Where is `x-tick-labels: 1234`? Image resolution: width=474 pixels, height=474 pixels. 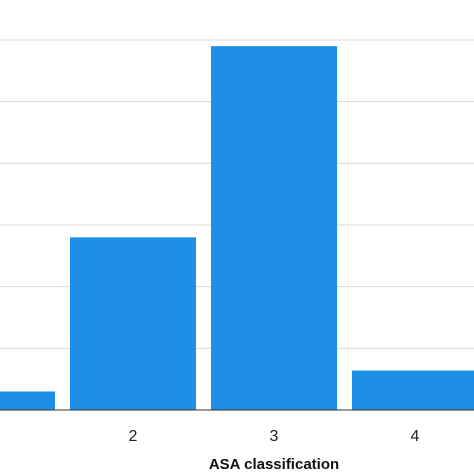
x-tick-labels: 1234 is located at coordinates (274, 436).